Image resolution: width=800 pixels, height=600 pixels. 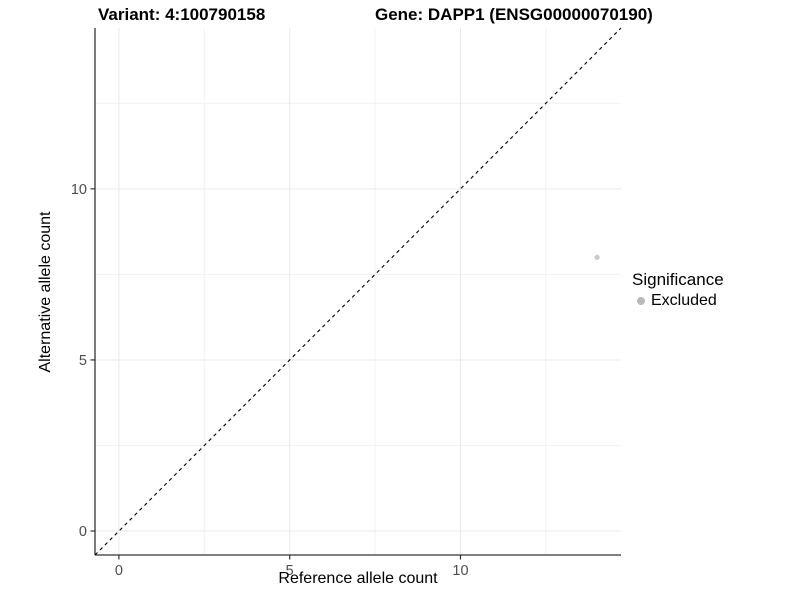 I want to click on y-tick-label: 0, so click(x=83, y=532).